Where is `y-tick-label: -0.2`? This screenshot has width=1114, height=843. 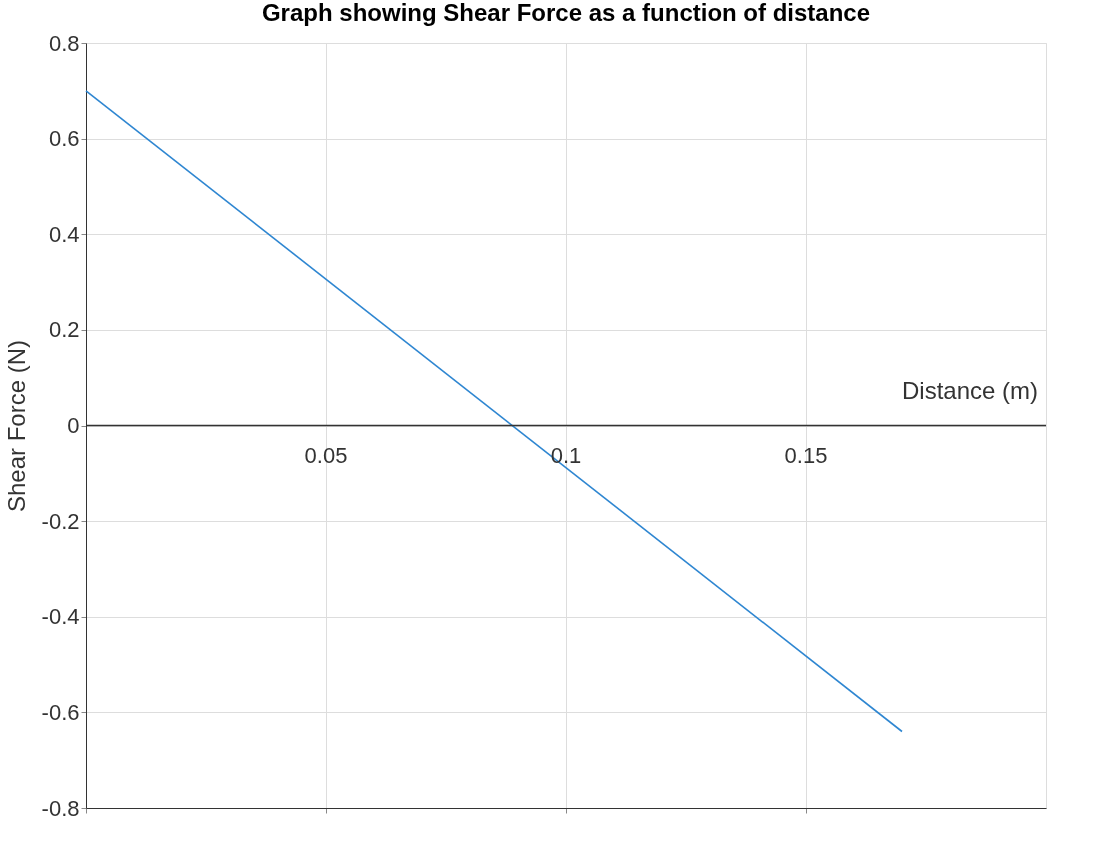 y-tick-label: -0.2 is located at coordinates (60, 521).